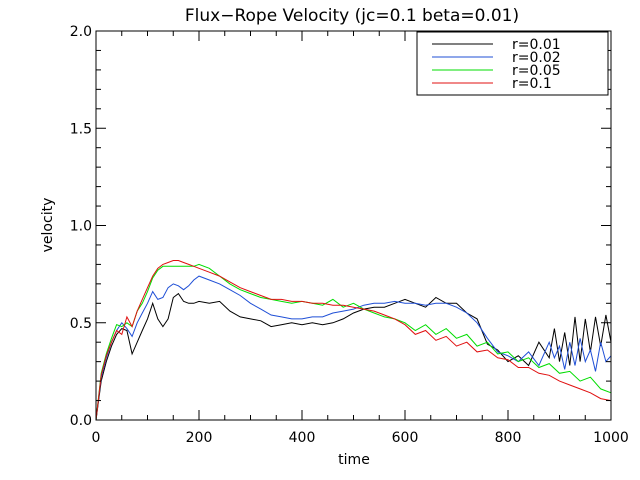  I want to click on x-tick-label: 800, so click(508, 438).